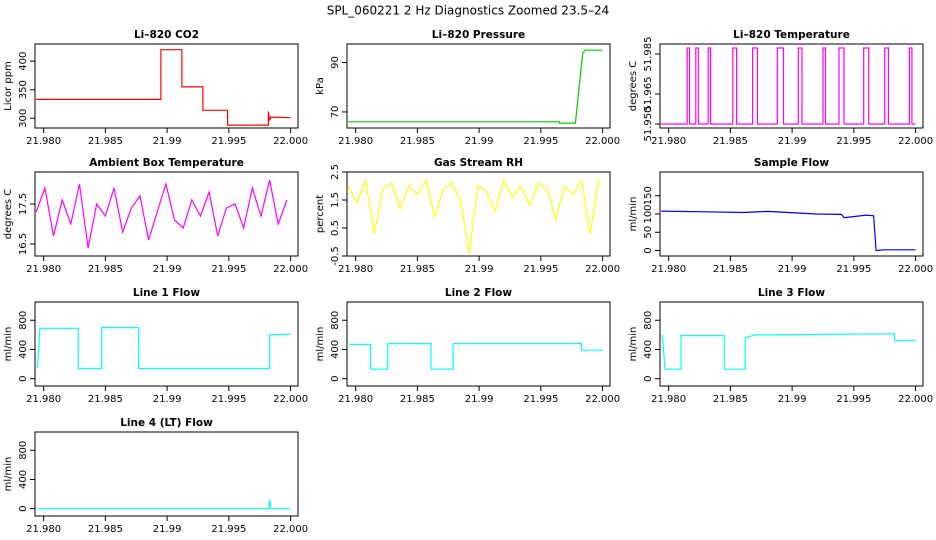  What do you see at coordinates (23, 244) in the screenshot?
I see `y-tick-label: 16.5` at bounding box center [23, 244].